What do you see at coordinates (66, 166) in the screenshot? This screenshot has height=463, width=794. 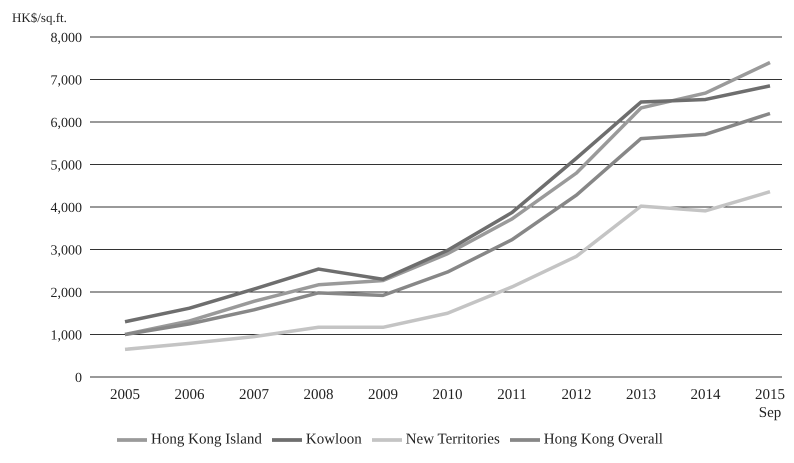 I see `y-tick-label: 5,000` at bounding box center [66, 166].